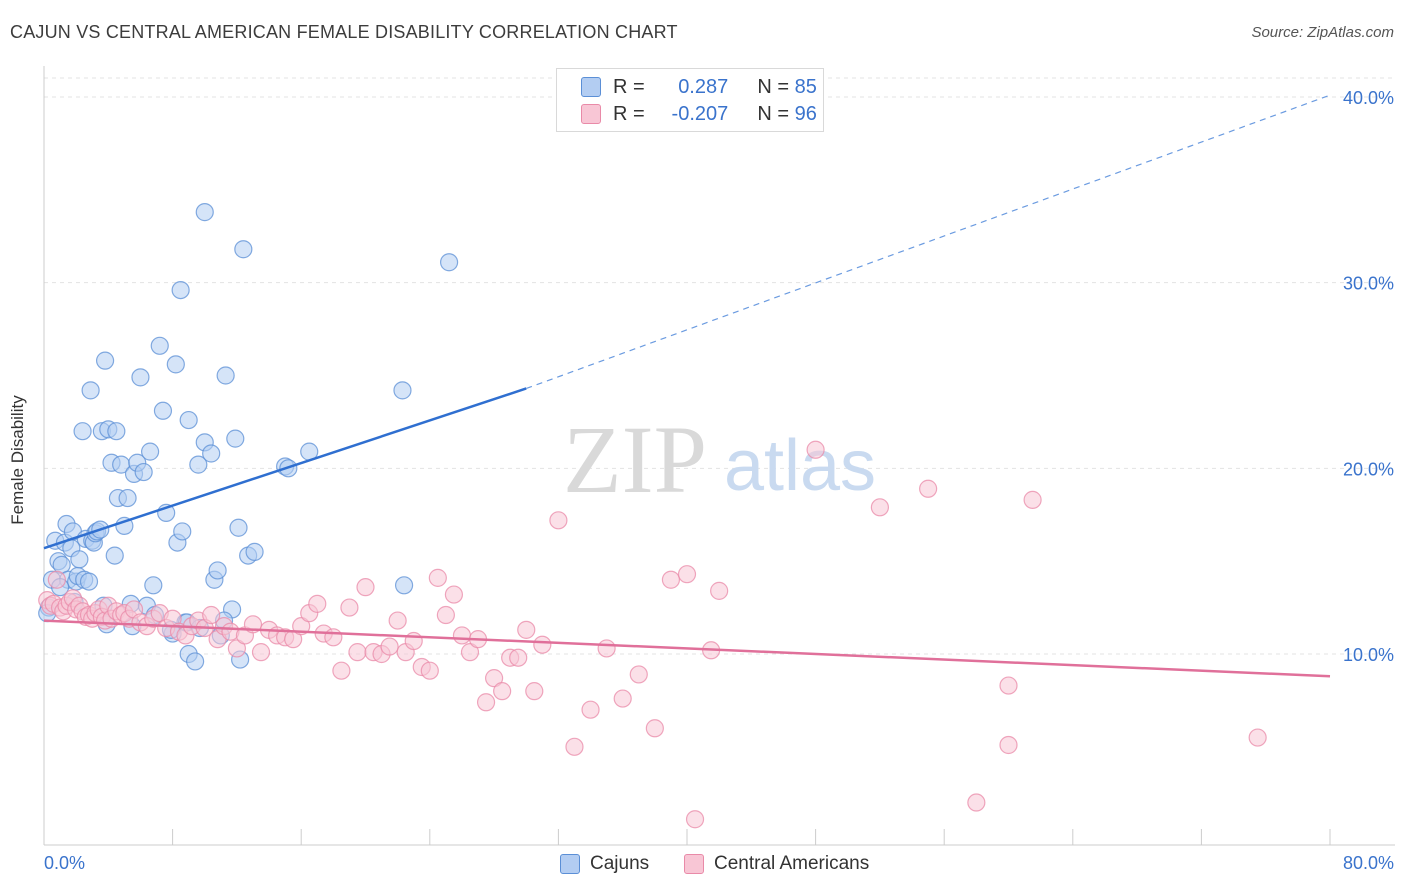  Describe the element at coordinates (591, 87) in the screenshot. I see `cajuns-swatch` at that location.